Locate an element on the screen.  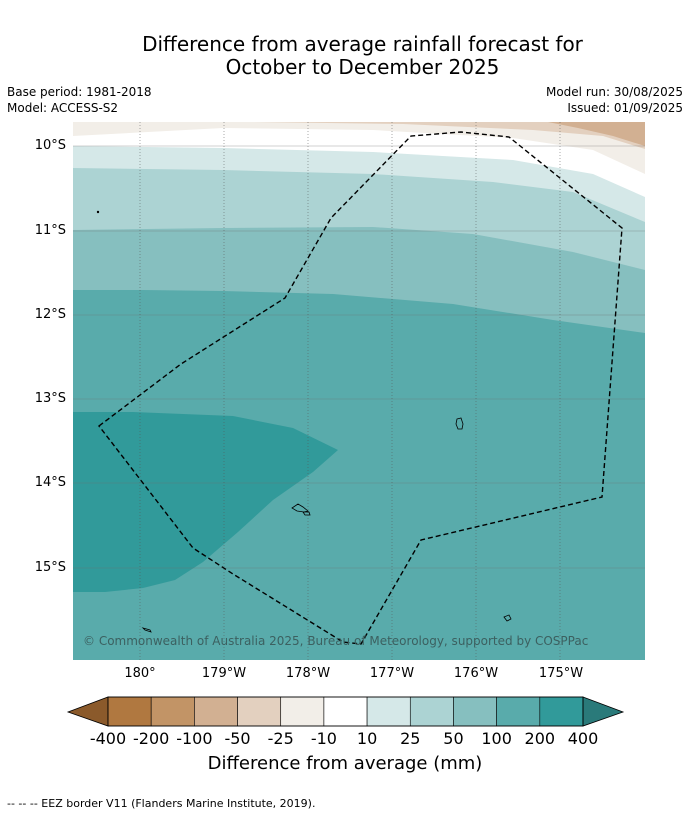
base-period: Base period: 1981-2018 is located at coordinates (79, 92).